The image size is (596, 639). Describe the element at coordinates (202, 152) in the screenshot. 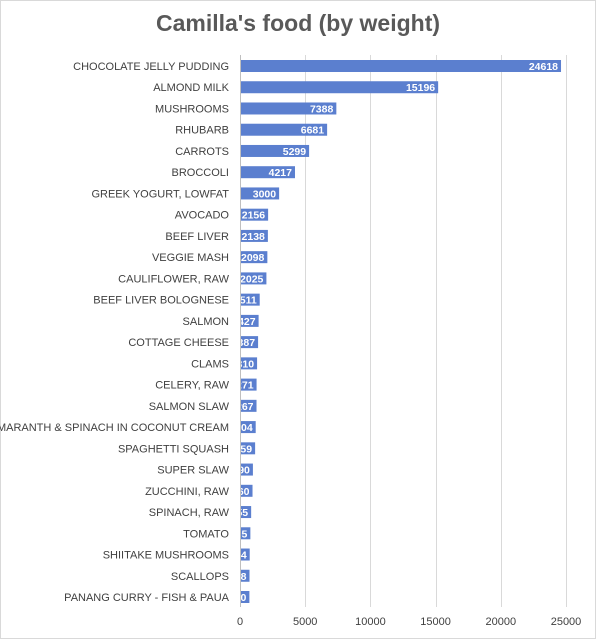

I see `category-label: CARROTS` at that location.